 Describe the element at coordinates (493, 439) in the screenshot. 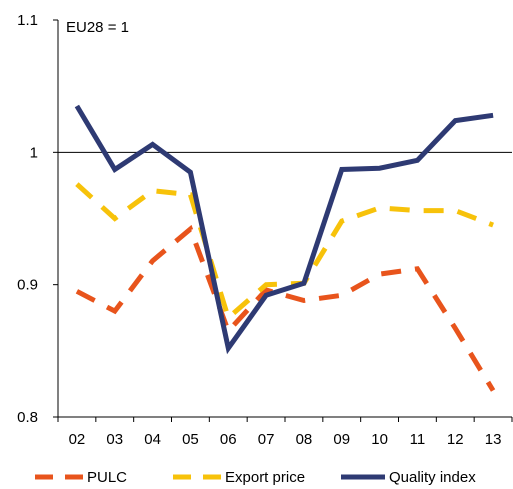

I see `x-tick-label: 13` at that location.